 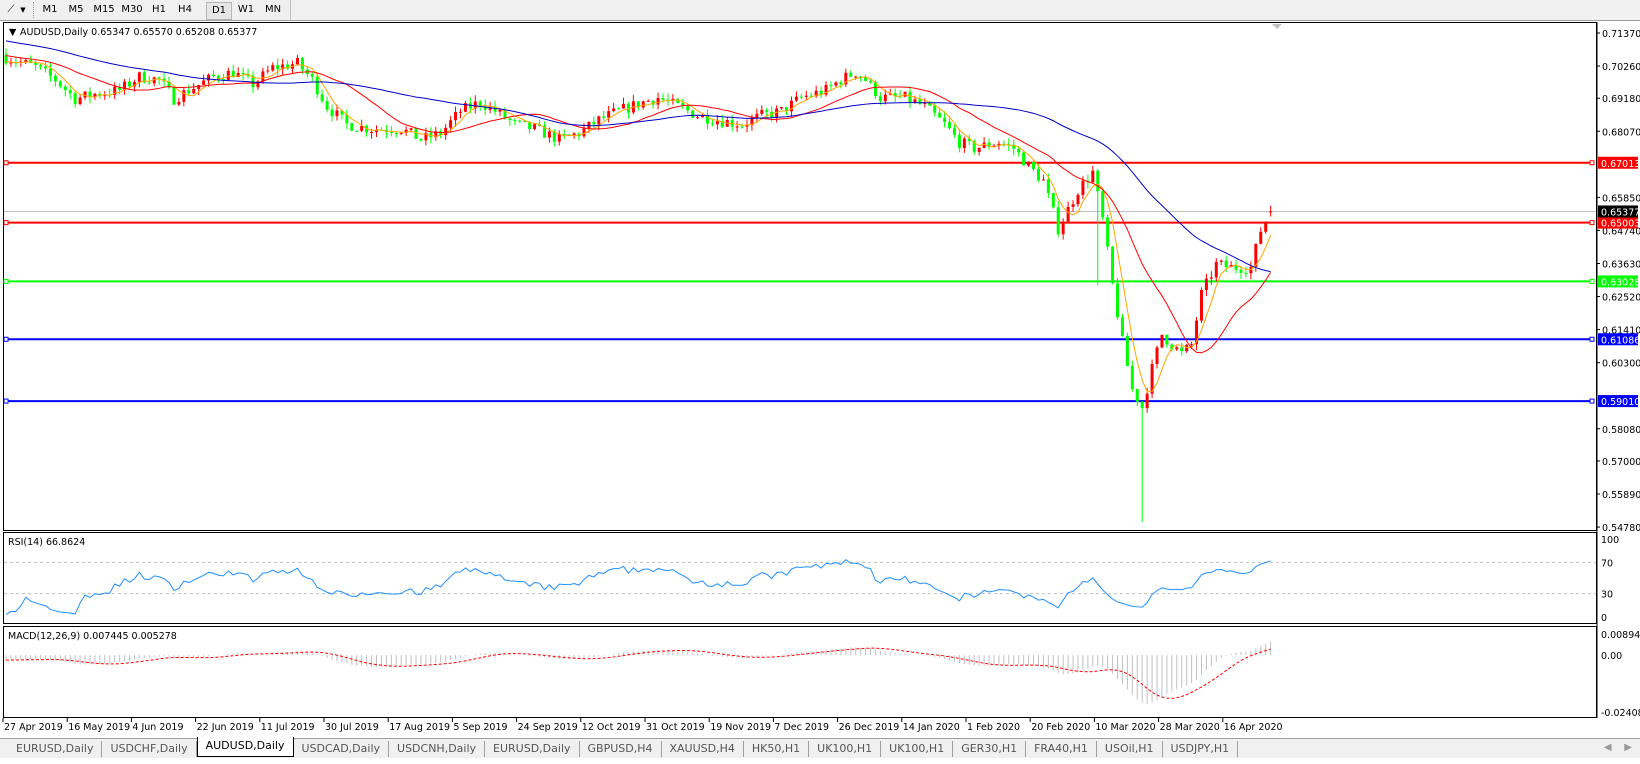 I want to click on dropdown-arrow-icon: ▼, so click(x=23, y=10).